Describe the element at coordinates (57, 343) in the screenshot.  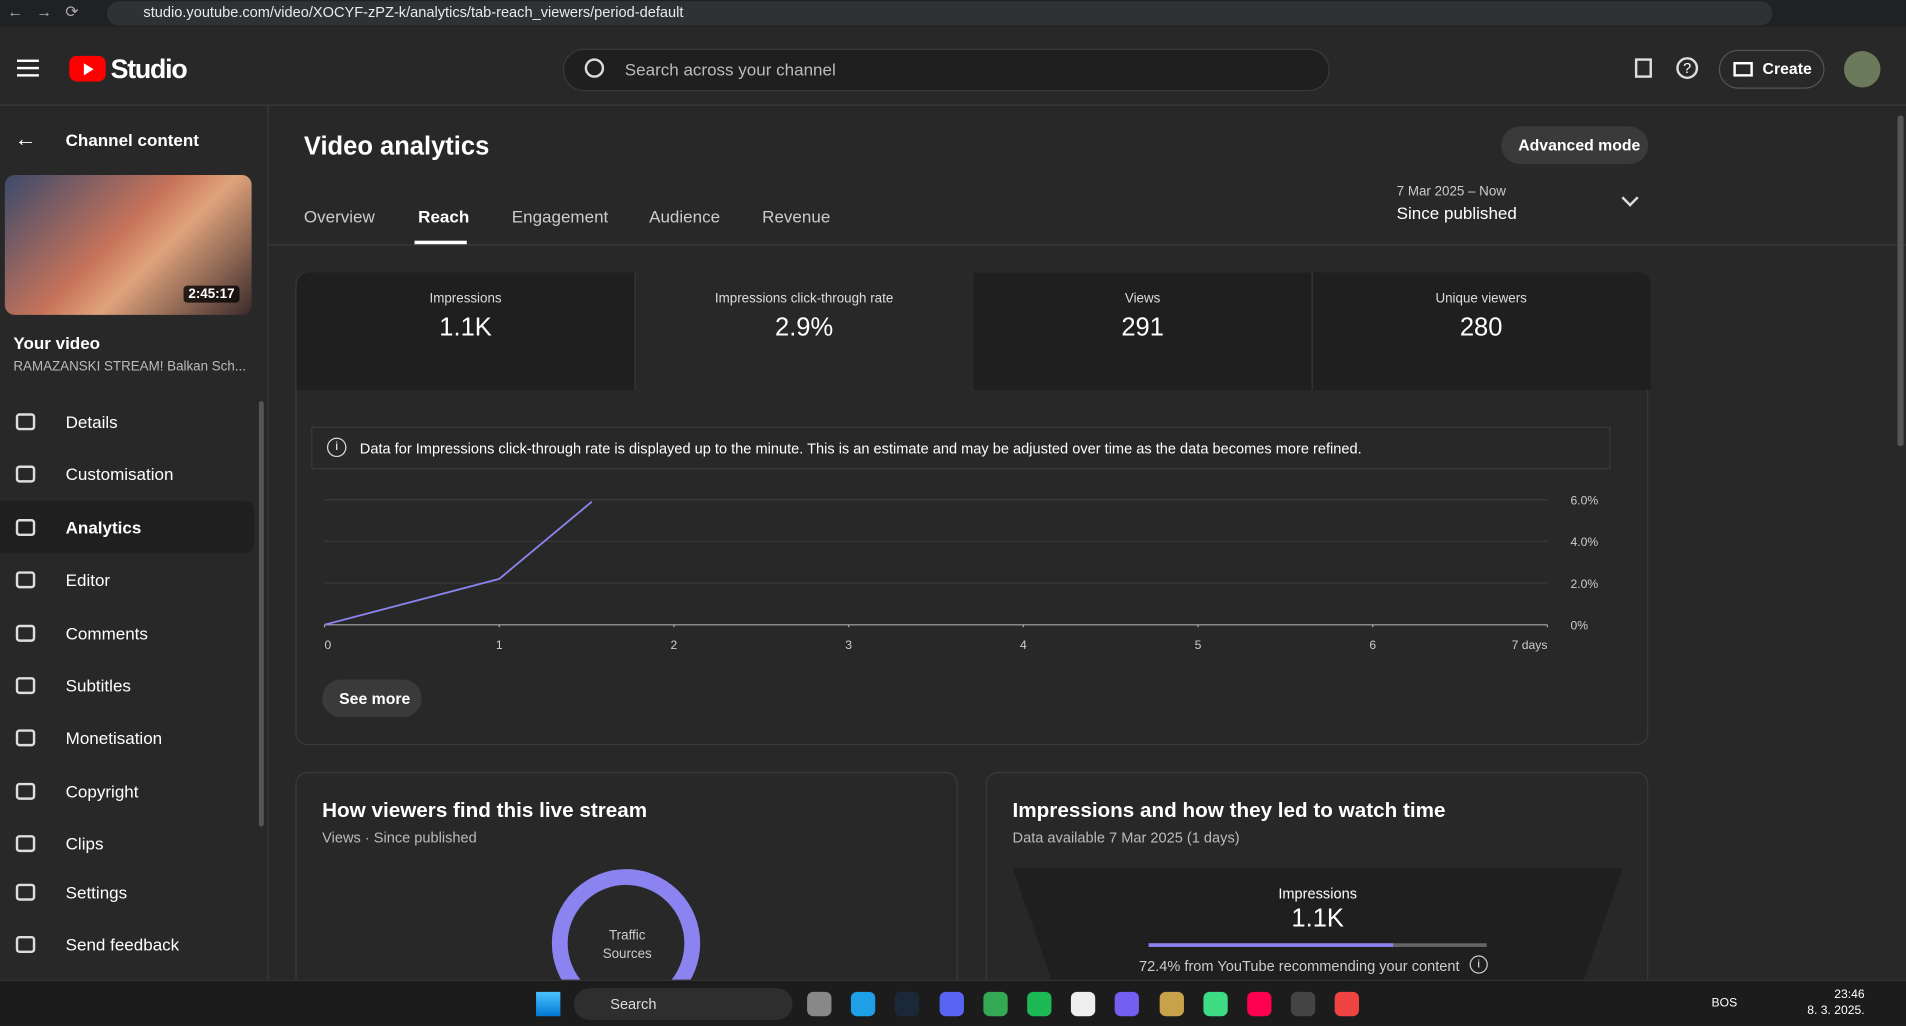
I see `your-video: Your video` at that location.